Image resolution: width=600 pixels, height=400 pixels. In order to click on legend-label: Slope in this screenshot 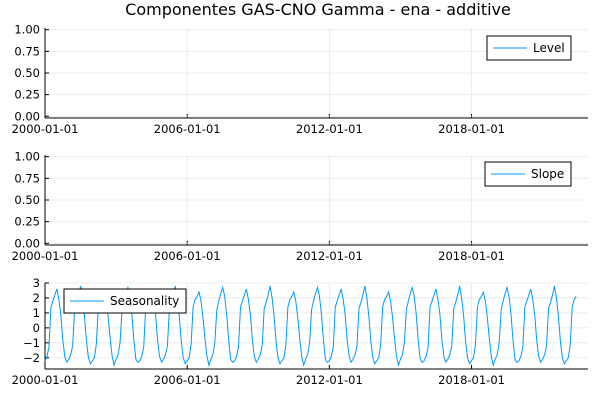, I will do `click(547, 174)`.